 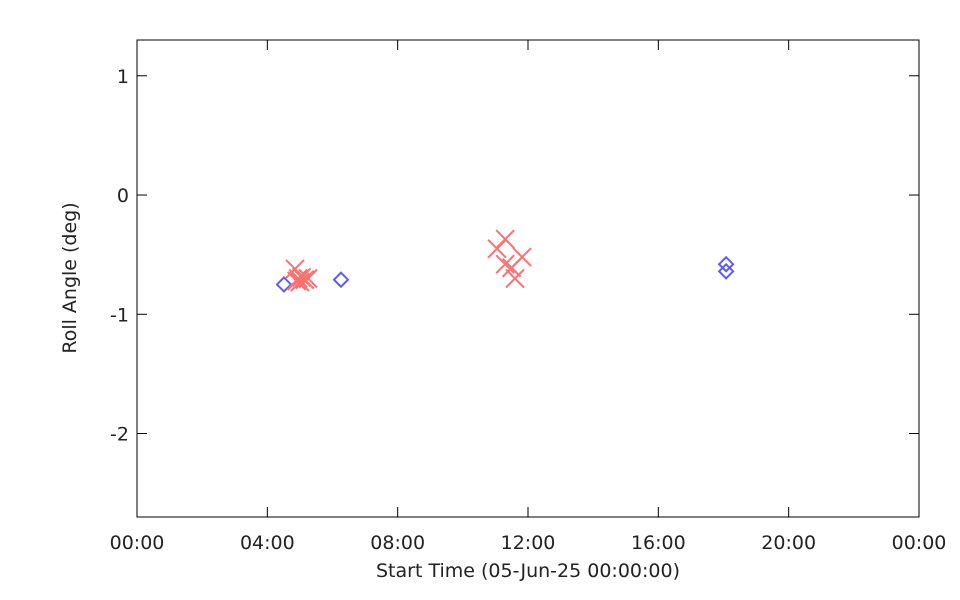 I want to click on y-tick-label: 0, so click(x=123, y=196).